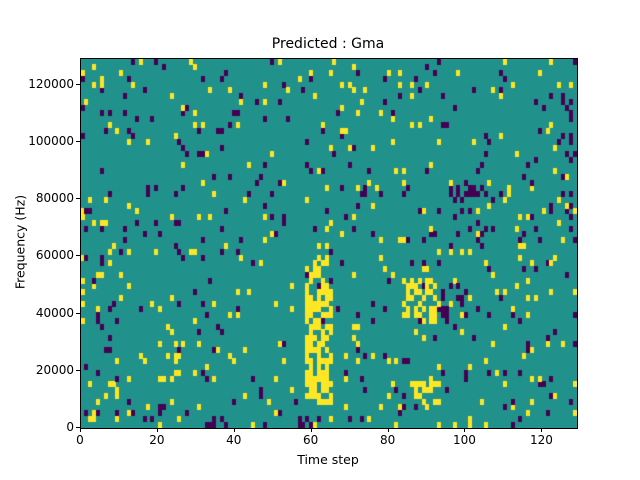  I want to click on x-tick-label: 40, so click(234, 440).